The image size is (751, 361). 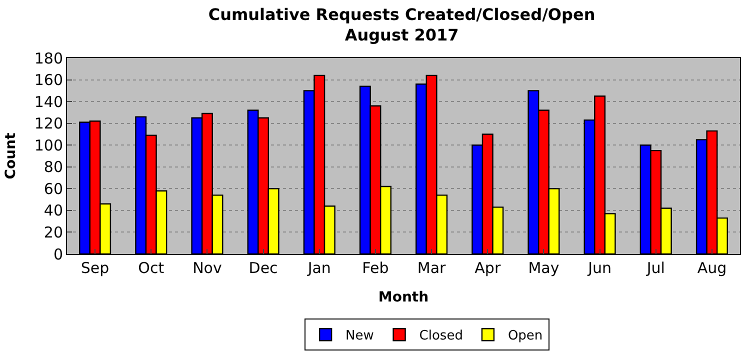 What do you see at coordinates (53, 189) in the screenshot?
I see `y-tick-label: 60` at bounding box center [53, 189].